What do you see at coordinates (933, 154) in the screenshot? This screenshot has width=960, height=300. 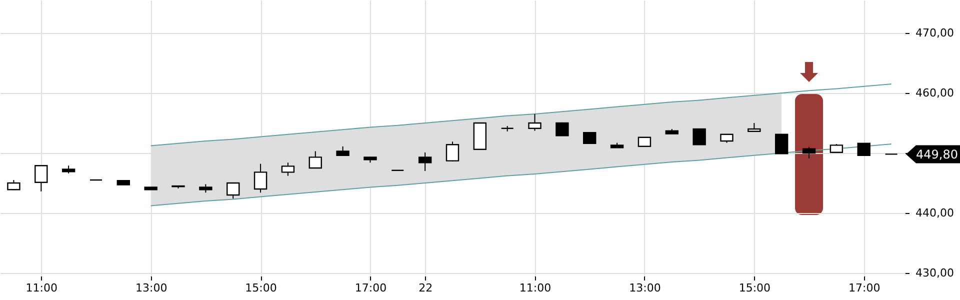 I see `price-tag: 449,80` at bounding box center [933, 154].